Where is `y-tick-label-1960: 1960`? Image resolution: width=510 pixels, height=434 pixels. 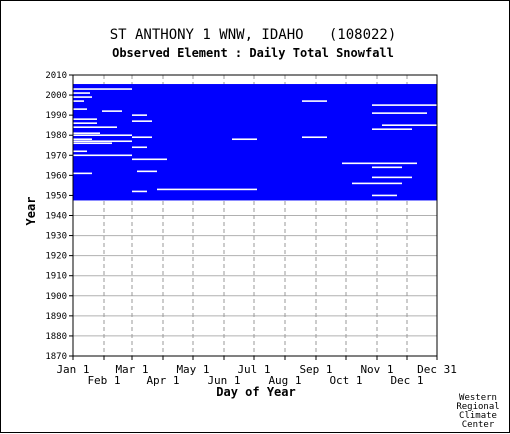
y-tick-label-1960: 1960 is located at coordinates (56, 176).